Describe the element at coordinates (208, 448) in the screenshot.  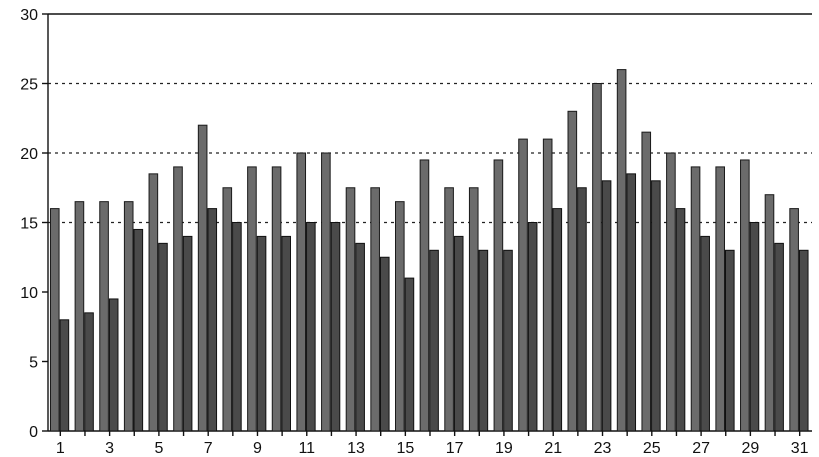
I see `x-tick-label-7: 7` at that location.